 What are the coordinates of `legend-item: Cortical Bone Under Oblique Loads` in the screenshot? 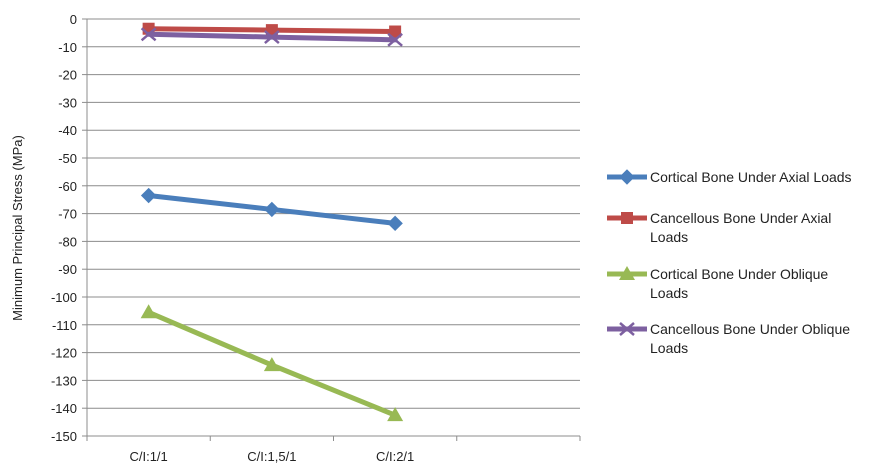 It's located at (717, 283).